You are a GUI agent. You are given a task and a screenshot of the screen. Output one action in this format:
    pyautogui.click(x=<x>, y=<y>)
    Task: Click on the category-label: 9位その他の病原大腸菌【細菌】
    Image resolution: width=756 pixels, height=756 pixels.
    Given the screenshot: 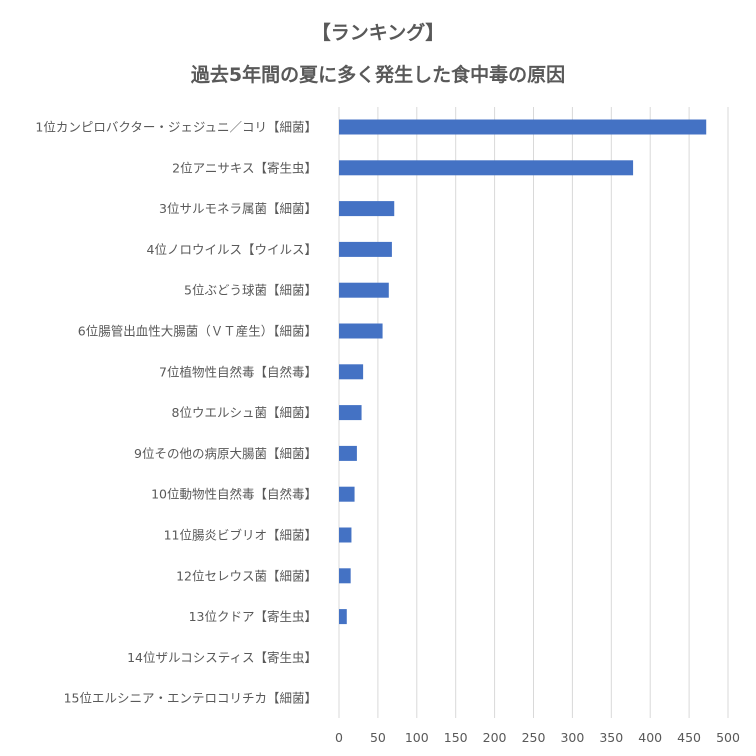 What is the action you would take?
    pyautogui.click(x=225, y=453)
    